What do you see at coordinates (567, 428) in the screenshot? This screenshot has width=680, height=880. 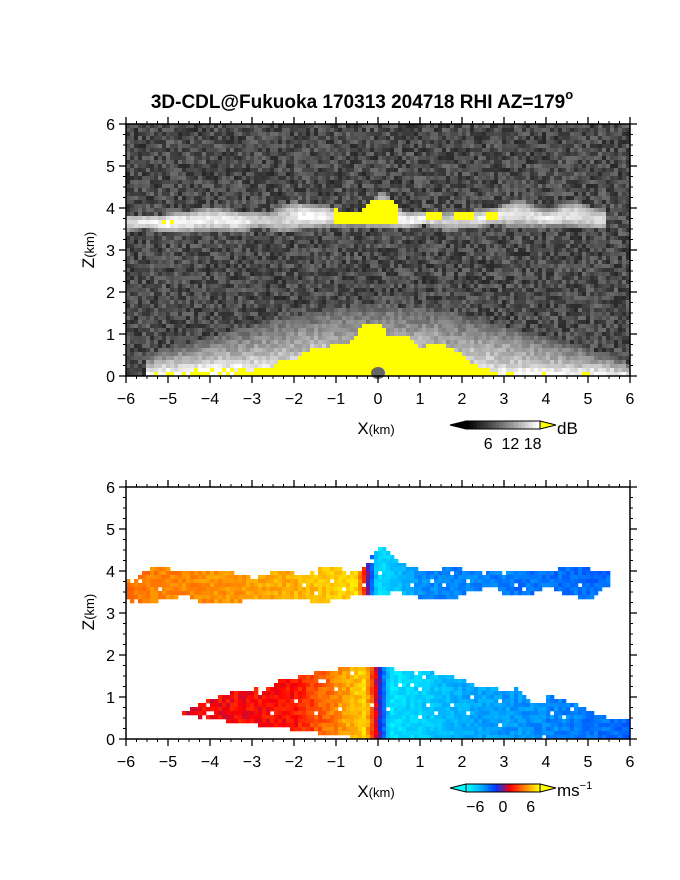 I see `reflectivity-colorbar-unit: dB` at bounding box center [567, 428].